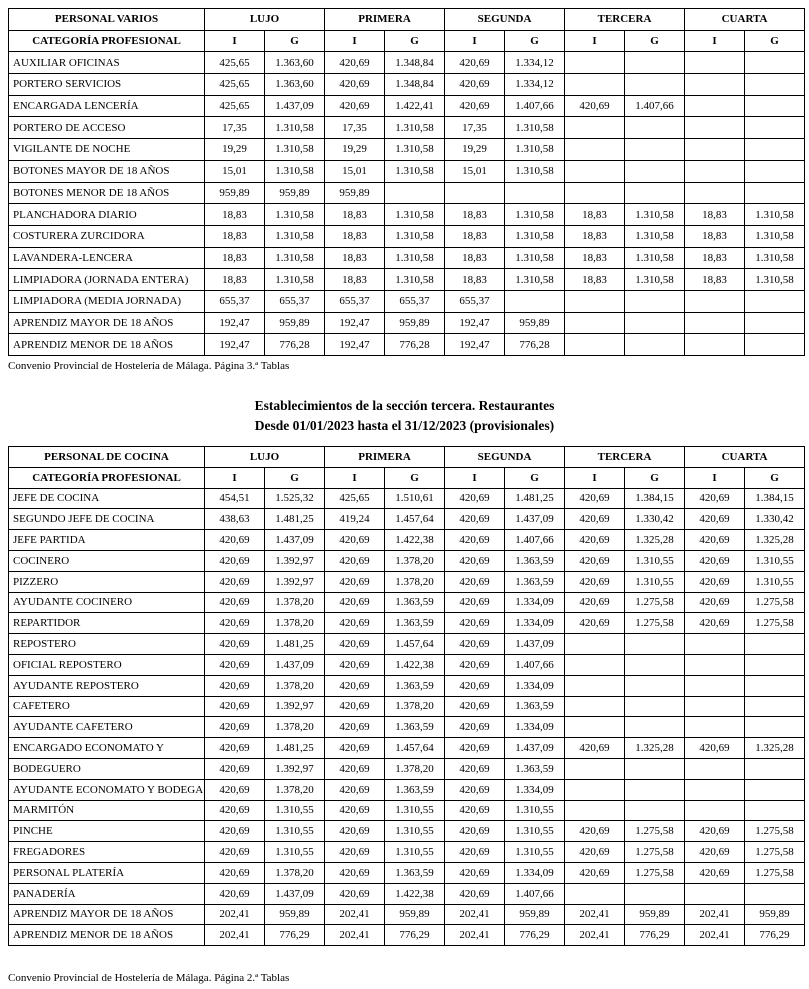 The width and height of the screenshot is (809, 989). I want to click on header-row: CATEGORÍA PROFESIONAL I G I G I G I G I G, so click(407, 41).